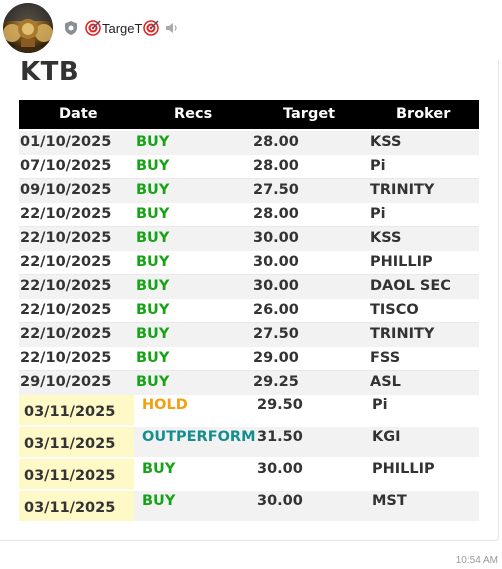  I want to click on cell-target: 31.50, so click(280, 437).